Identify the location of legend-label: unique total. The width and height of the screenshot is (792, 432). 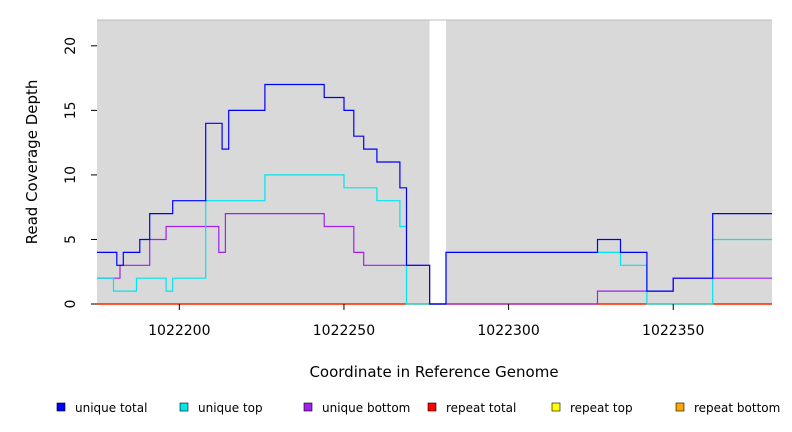
(111, 408).